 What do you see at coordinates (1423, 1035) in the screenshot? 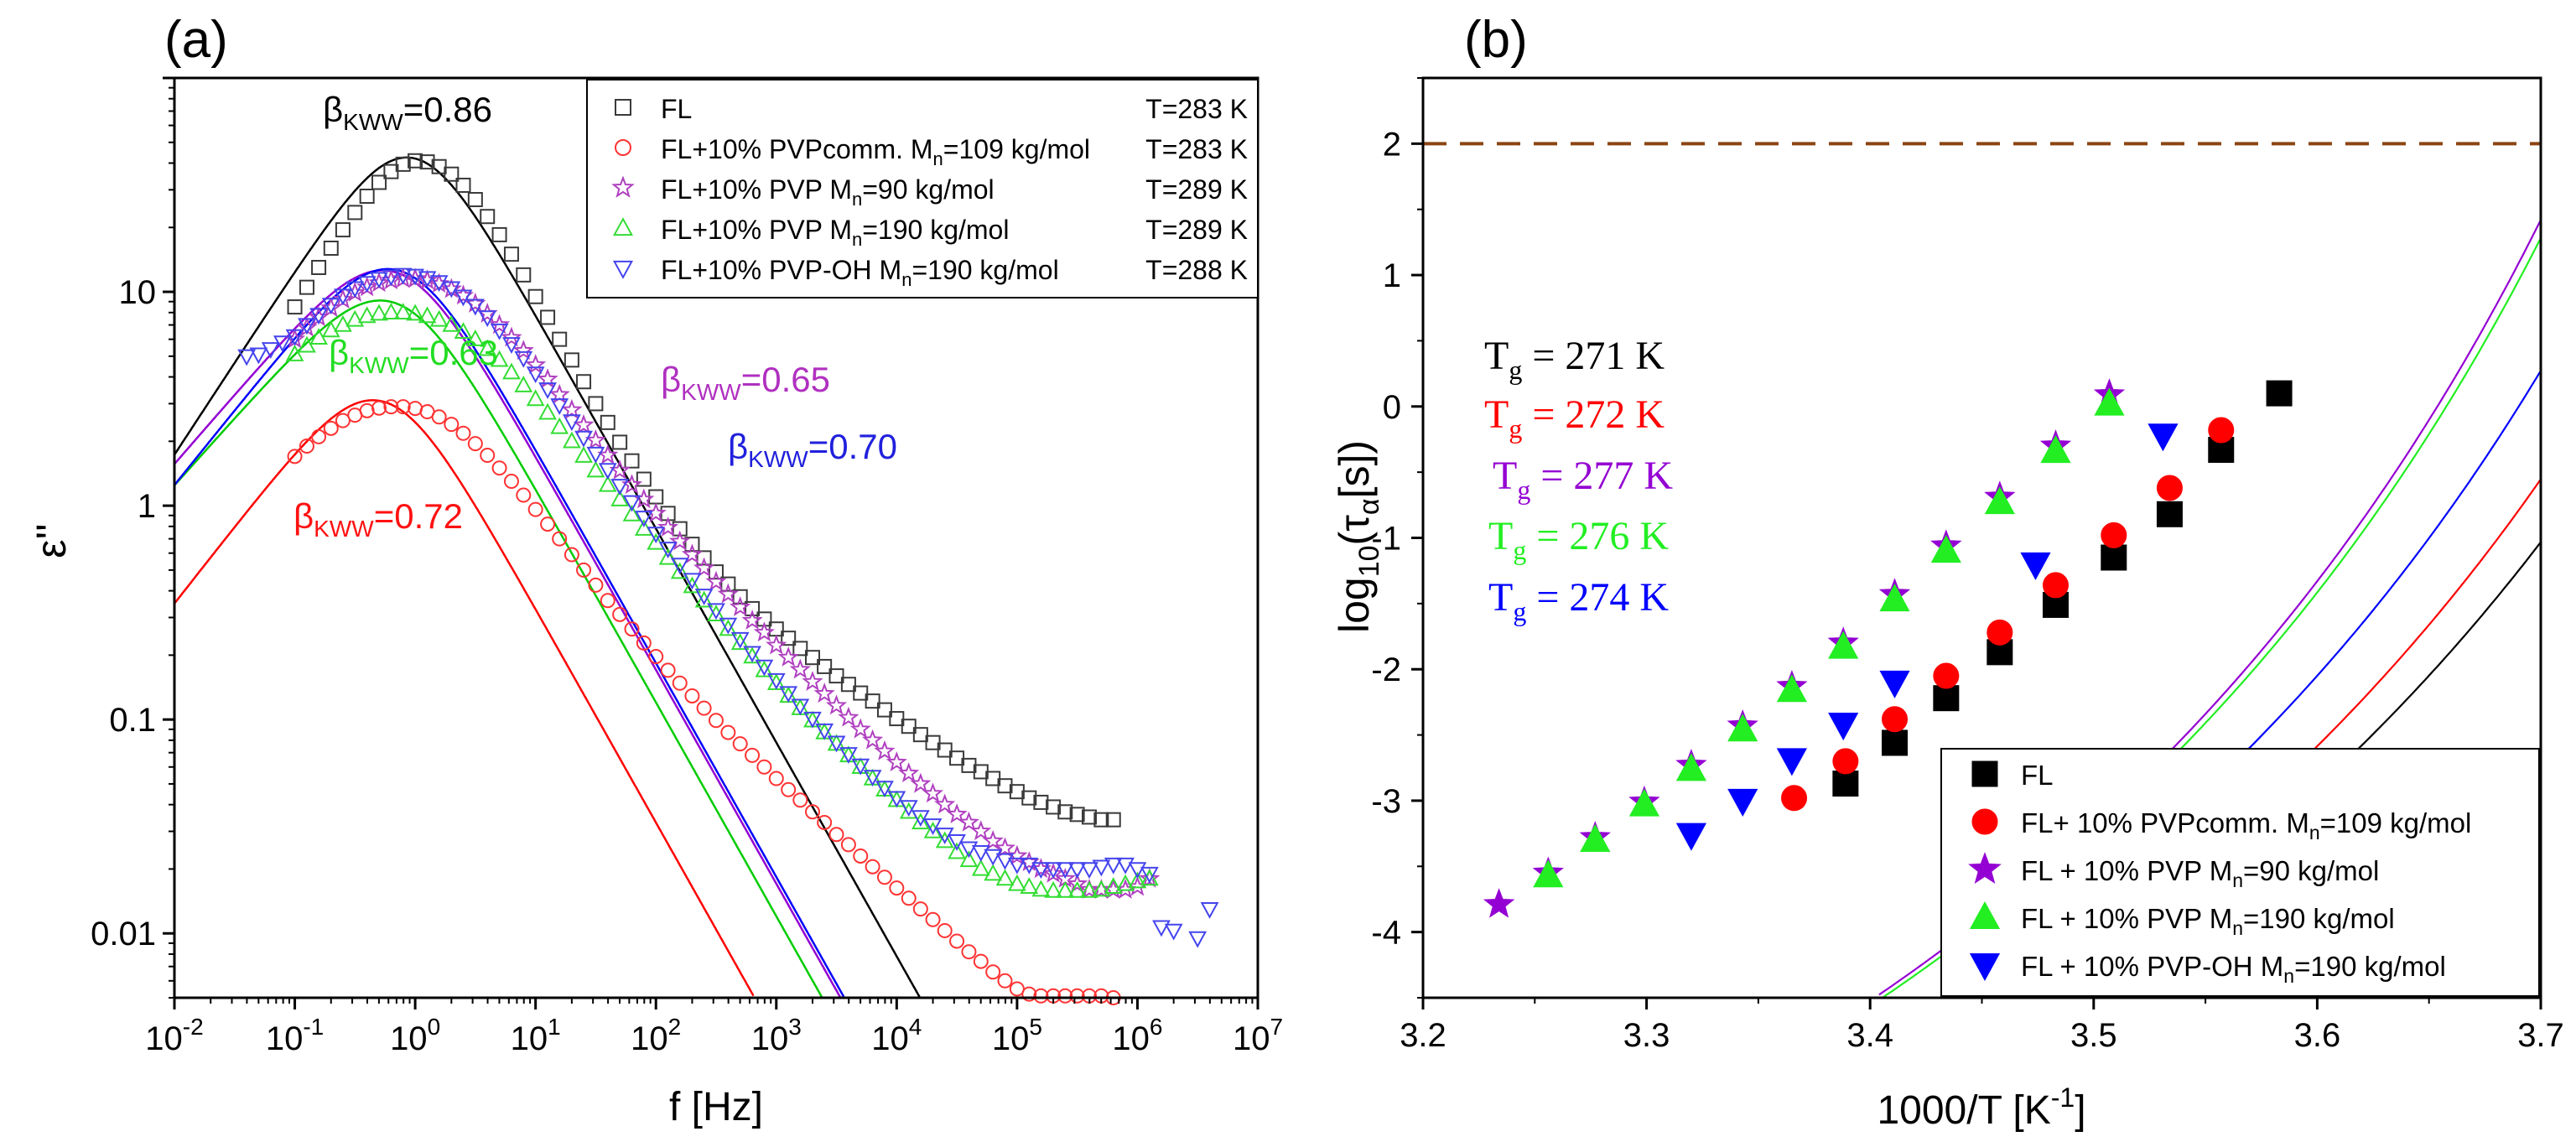
I see `x-tick-label-b: 3.2` at bounding box center [1423, 1035].